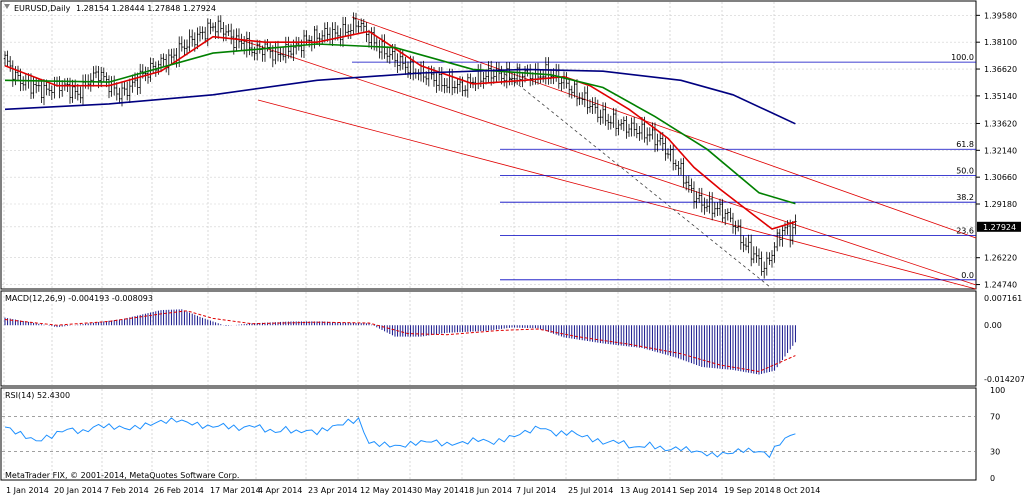  I want to click on rsi-y-tick-label: 30, so click(995, 452).